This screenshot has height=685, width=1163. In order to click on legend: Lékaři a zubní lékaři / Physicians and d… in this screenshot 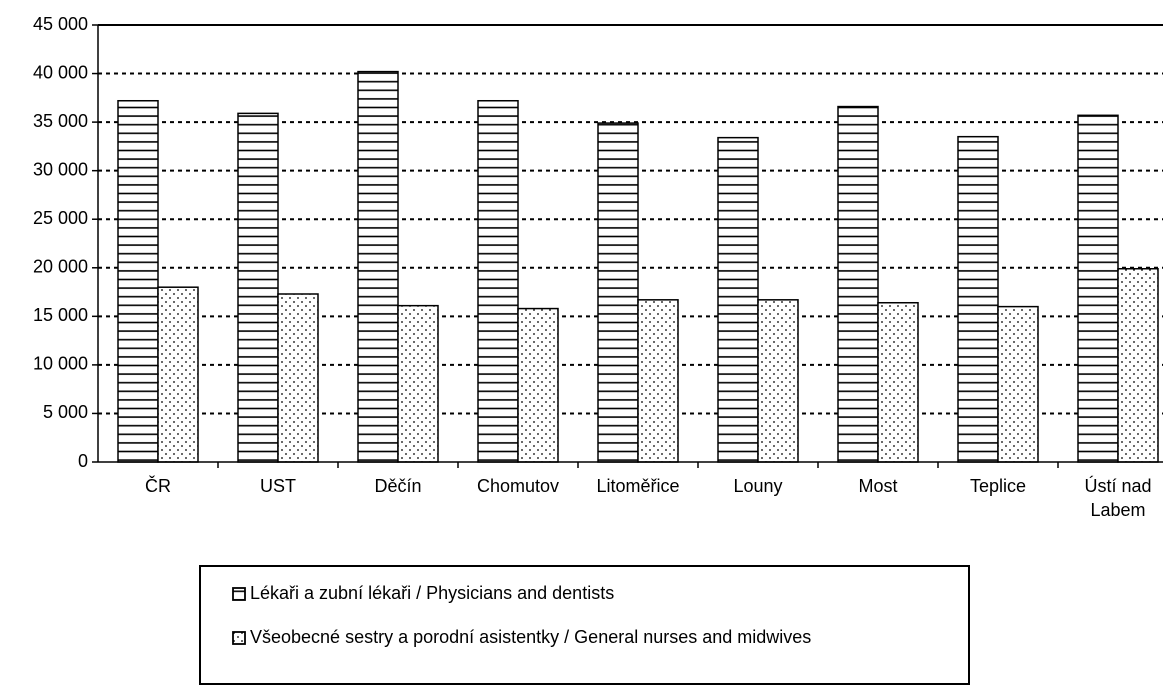, I will do `click(584, 625)`.